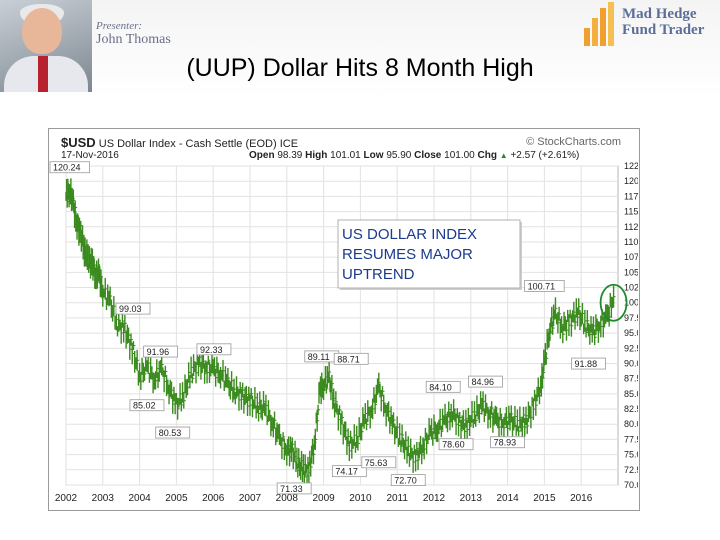 The image size is (720, 540). What do you see at coordinates (659, 14) in the screenshot?
I see `logo-line1: Mad Hedge` at bounding box center [659, 14].